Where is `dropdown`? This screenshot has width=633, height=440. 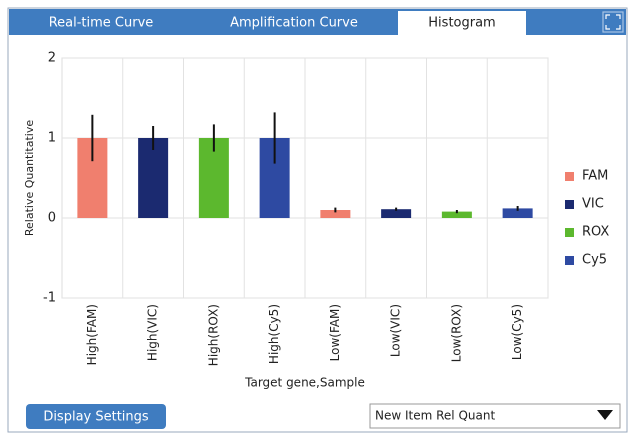 dropdown is located at coordinates (495, 416).